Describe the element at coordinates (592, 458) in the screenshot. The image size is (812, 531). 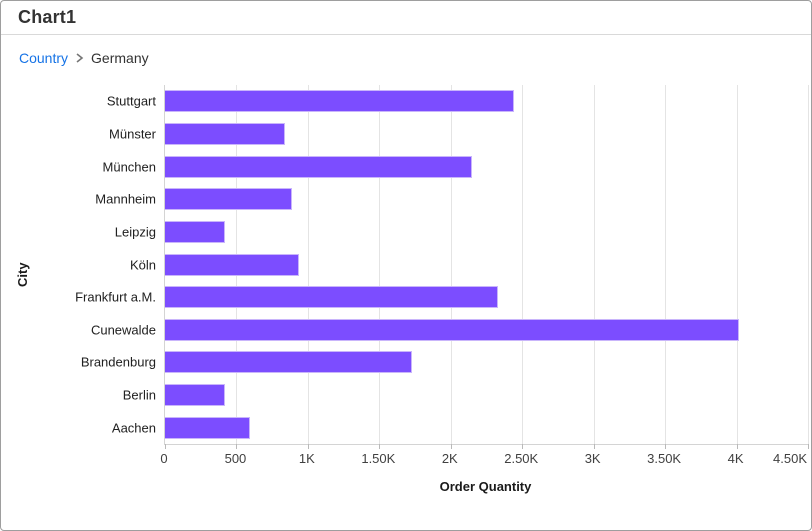
I see `x-tick-label: 3K` at that location.